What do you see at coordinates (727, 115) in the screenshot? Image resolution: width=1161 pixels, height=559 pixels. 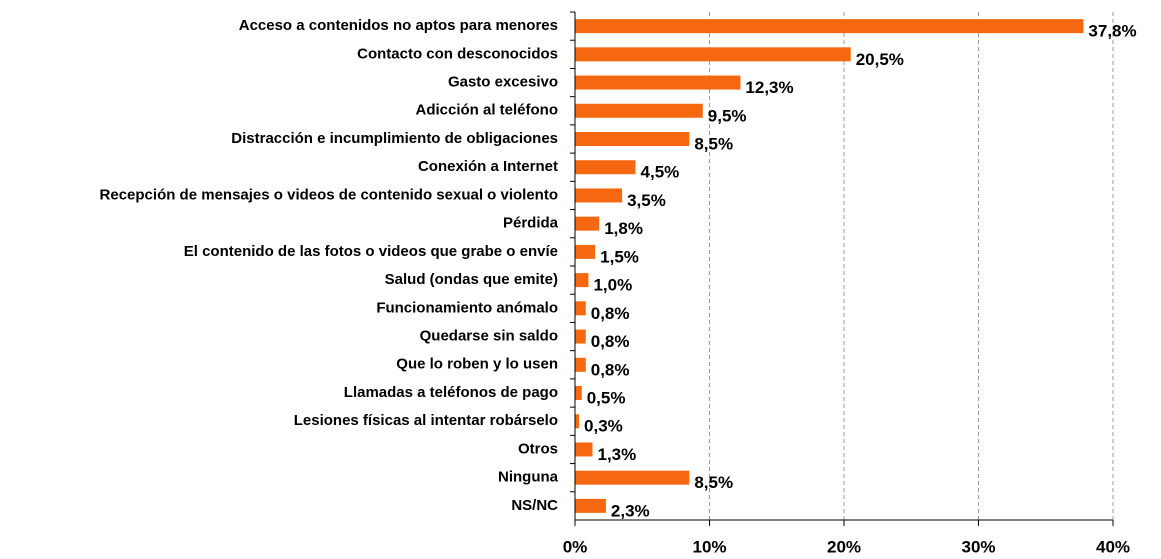 I see `value-label: 9,5%` at bounding box center [727, 115].